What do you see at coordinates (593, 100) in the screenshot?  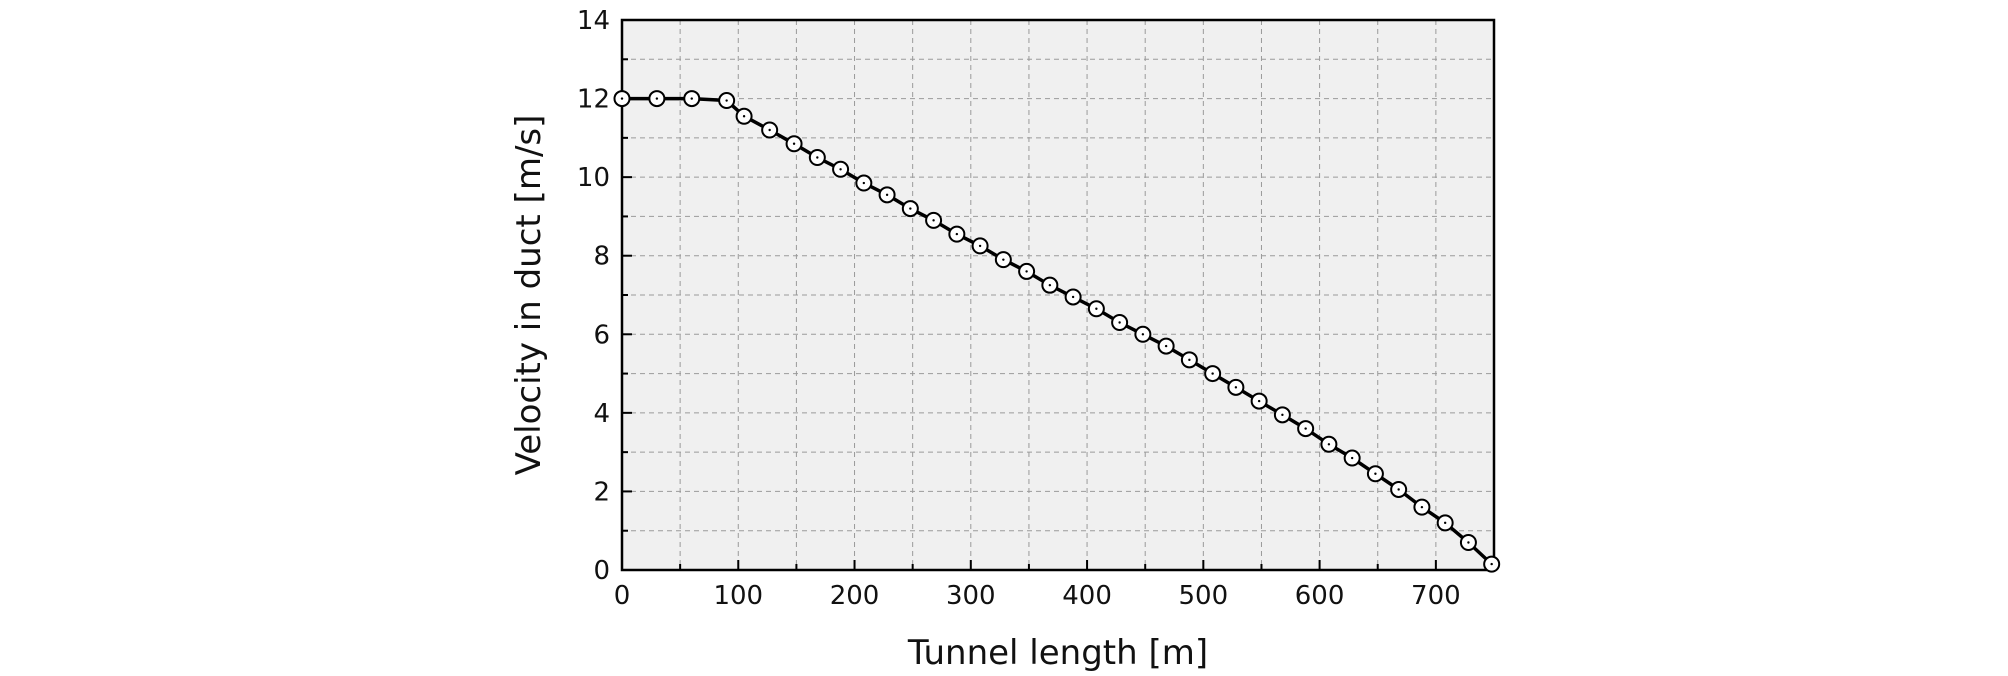 I see `y-tick-label: 12` at bounding box center [593, 100].